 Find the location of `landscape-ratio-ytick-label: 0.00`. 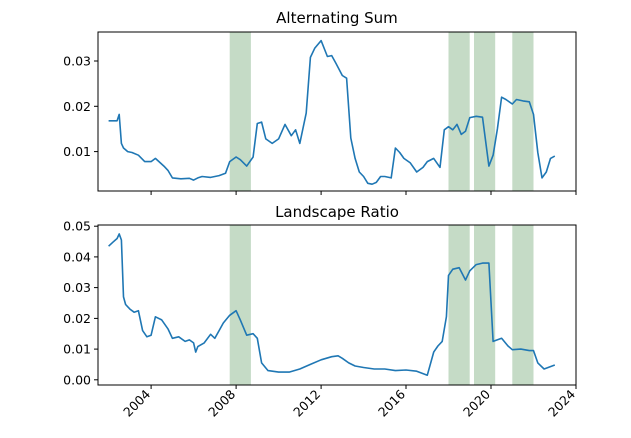

landscape-ratio-ytick-label: 0.00 is located at coordinates (77, 379).